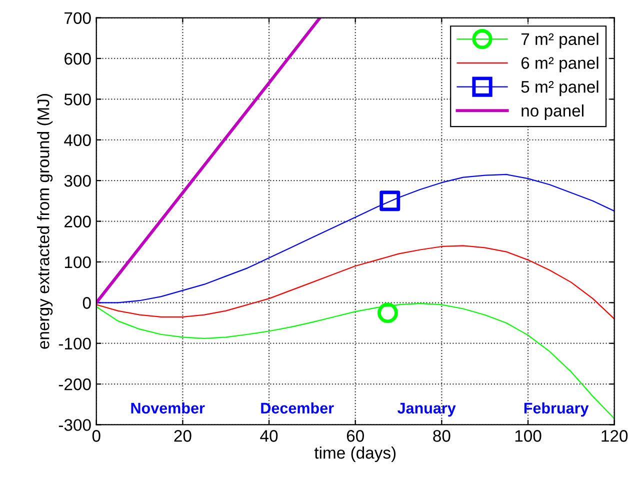  I want to click on legend-label: 7 m² panel, so click(559, 40).